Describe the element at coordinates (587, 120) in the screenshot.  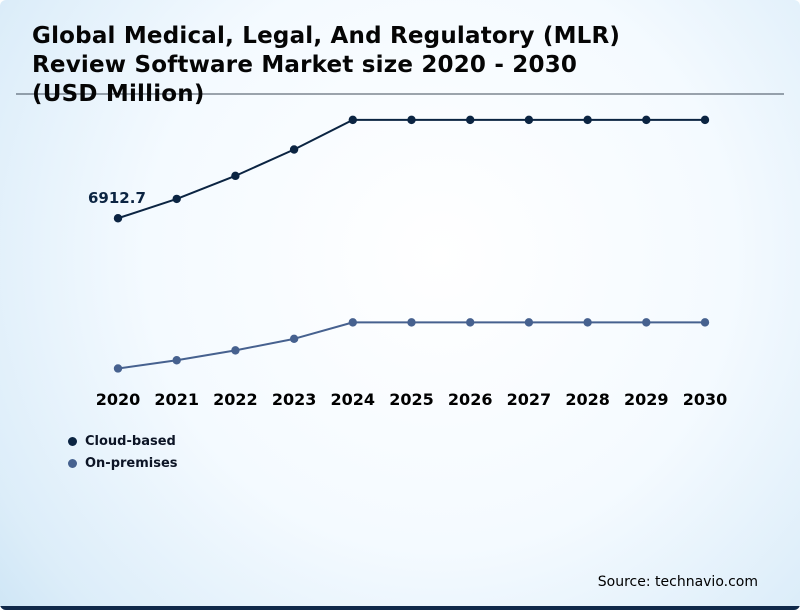
I see `cloud-based-point-2028` at that location.